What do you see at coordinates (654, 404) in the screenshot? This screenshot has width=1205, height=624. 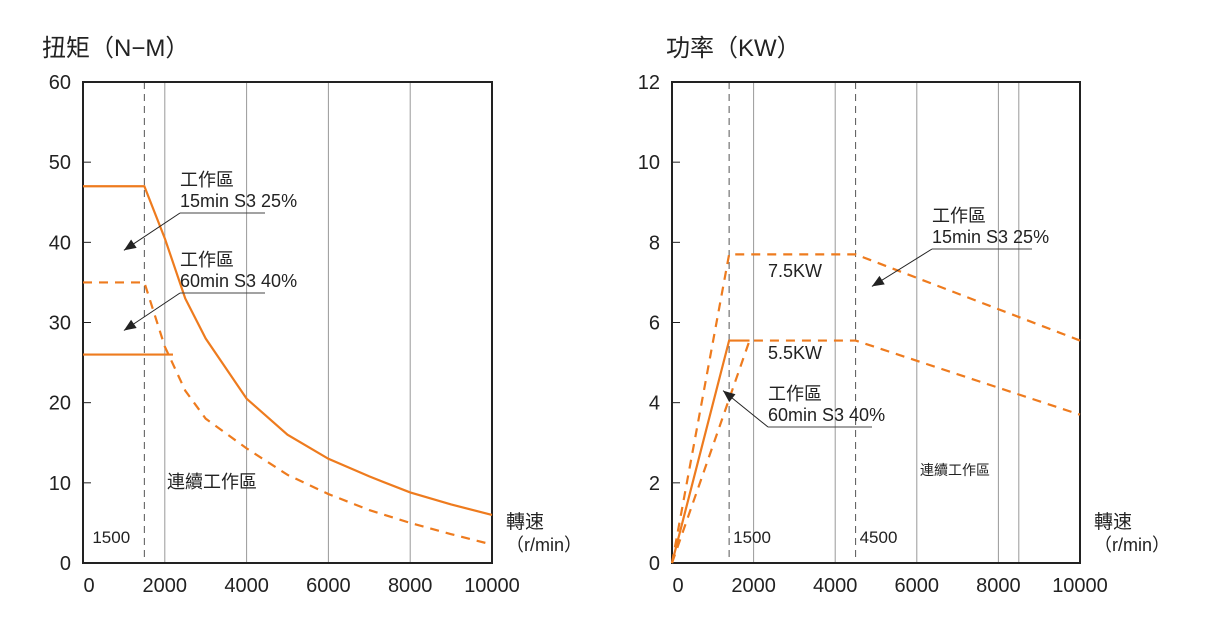 I see `y-tick-label: 4` at bounding box center [654, 404].